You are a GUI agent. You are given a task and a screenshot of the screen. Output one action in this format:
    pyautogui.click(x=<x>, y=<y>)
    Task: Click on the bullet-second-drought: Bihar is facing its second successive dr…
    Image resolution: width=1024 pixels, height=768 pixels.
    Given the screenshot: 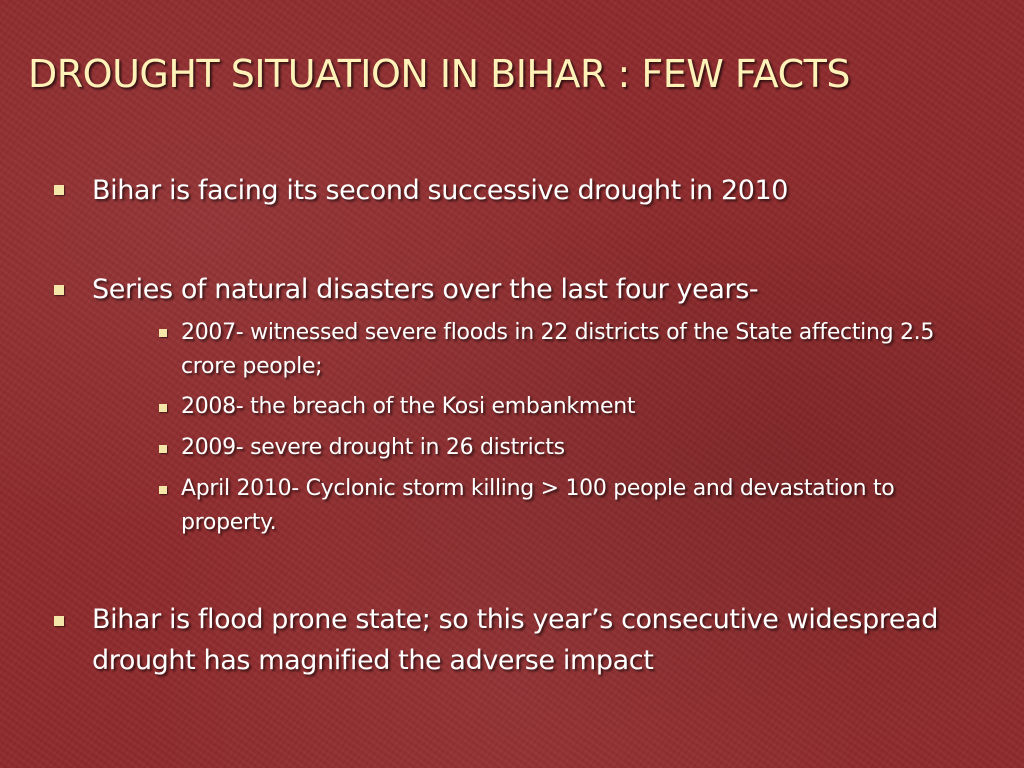 What is the action you would take?
    pyautogui.click(x=440, y=190)
    